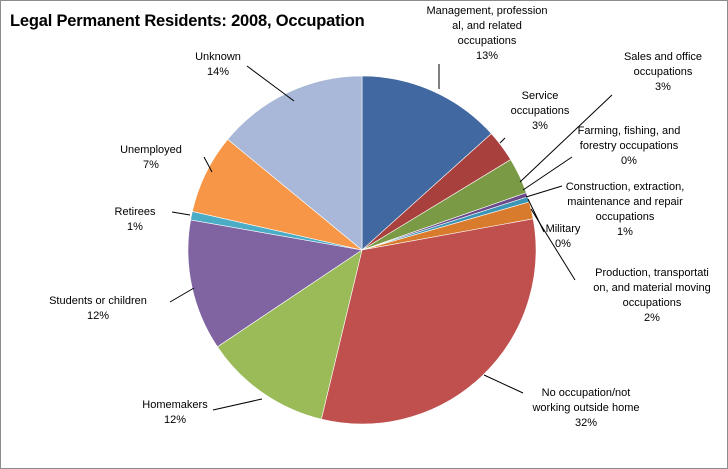 This screenshot has width=728, height=469. I want to click on data-label-text: working outside home, so click(586, 408).